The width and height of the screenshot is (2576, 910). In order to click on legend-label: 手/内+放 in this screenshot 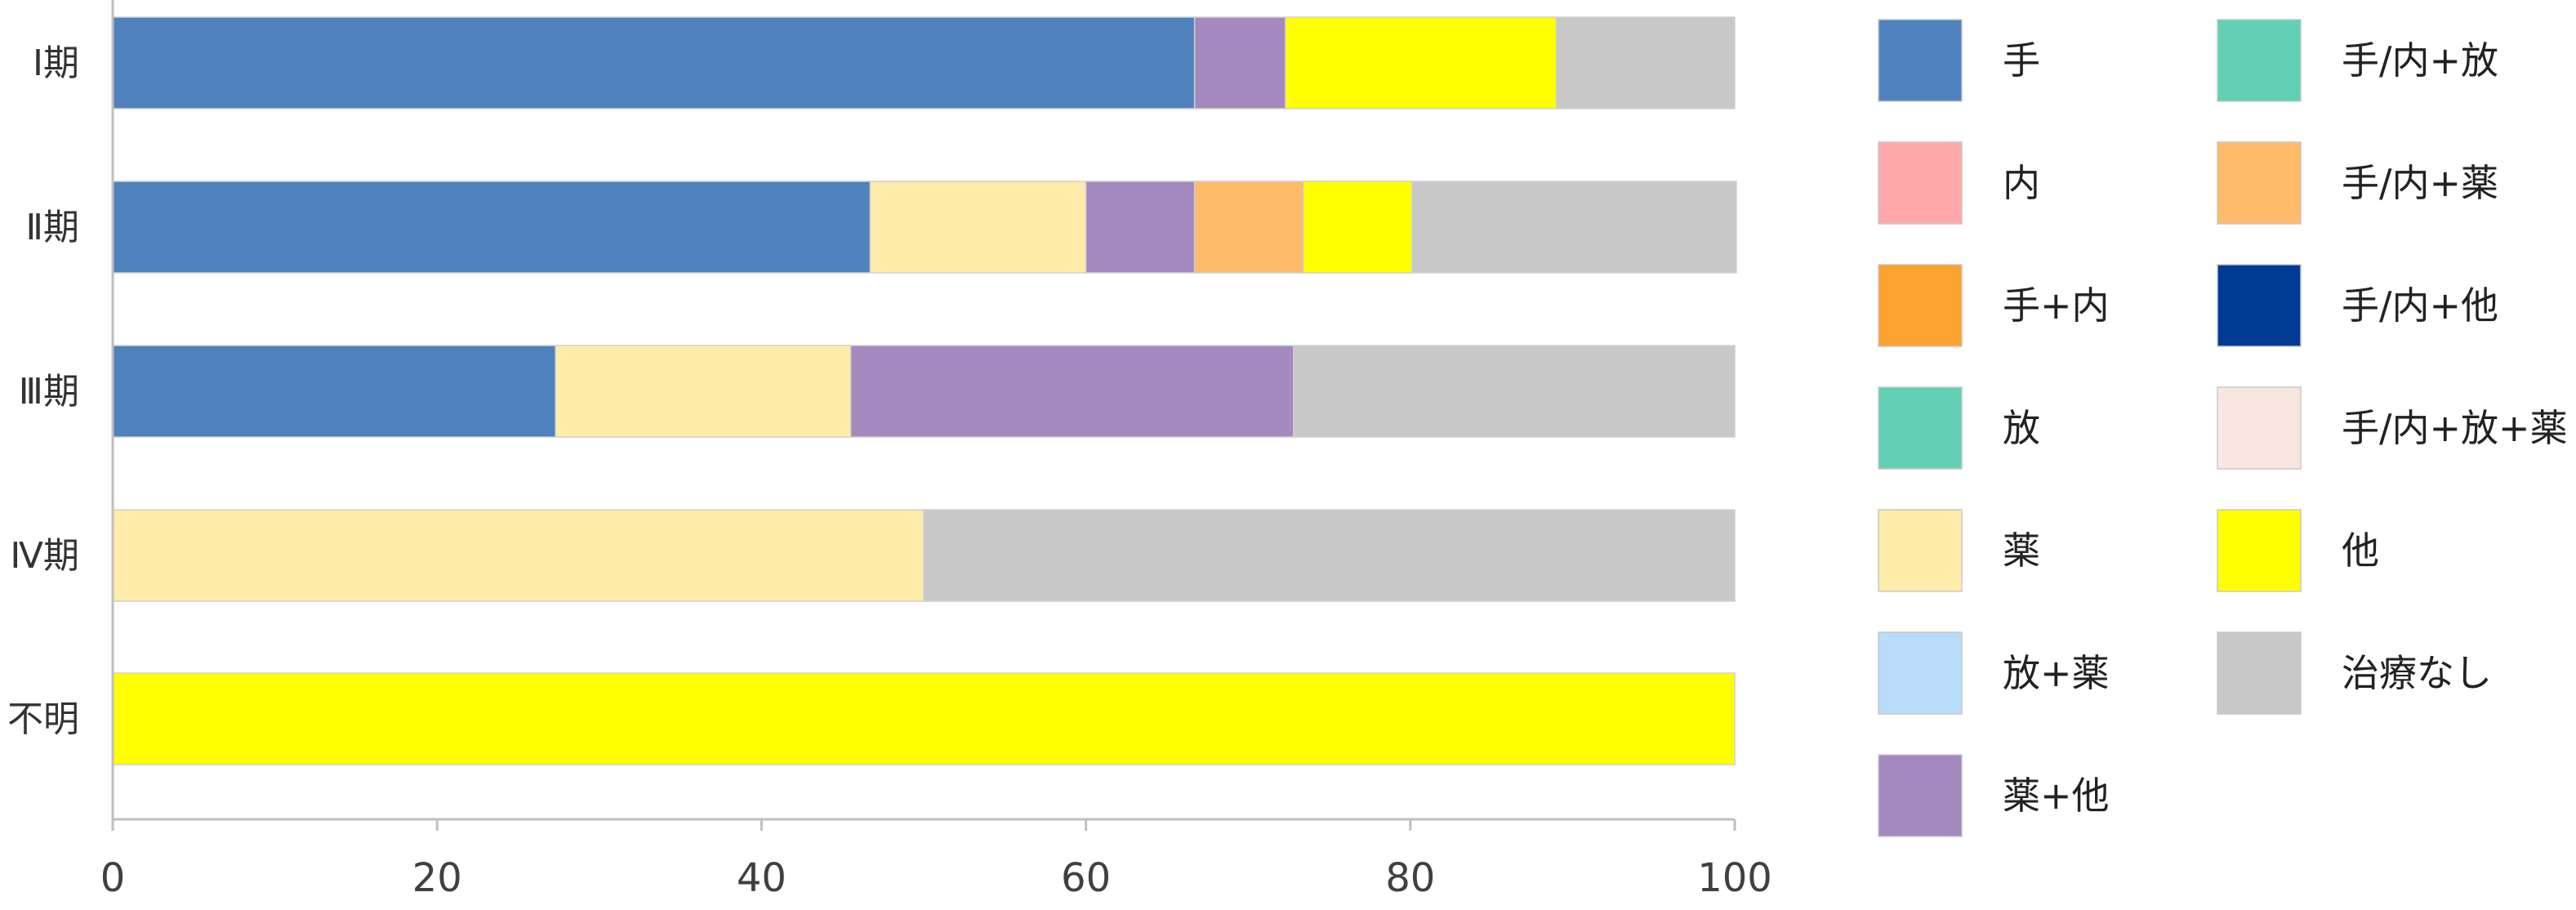, I will do `click(2420, 61)`.